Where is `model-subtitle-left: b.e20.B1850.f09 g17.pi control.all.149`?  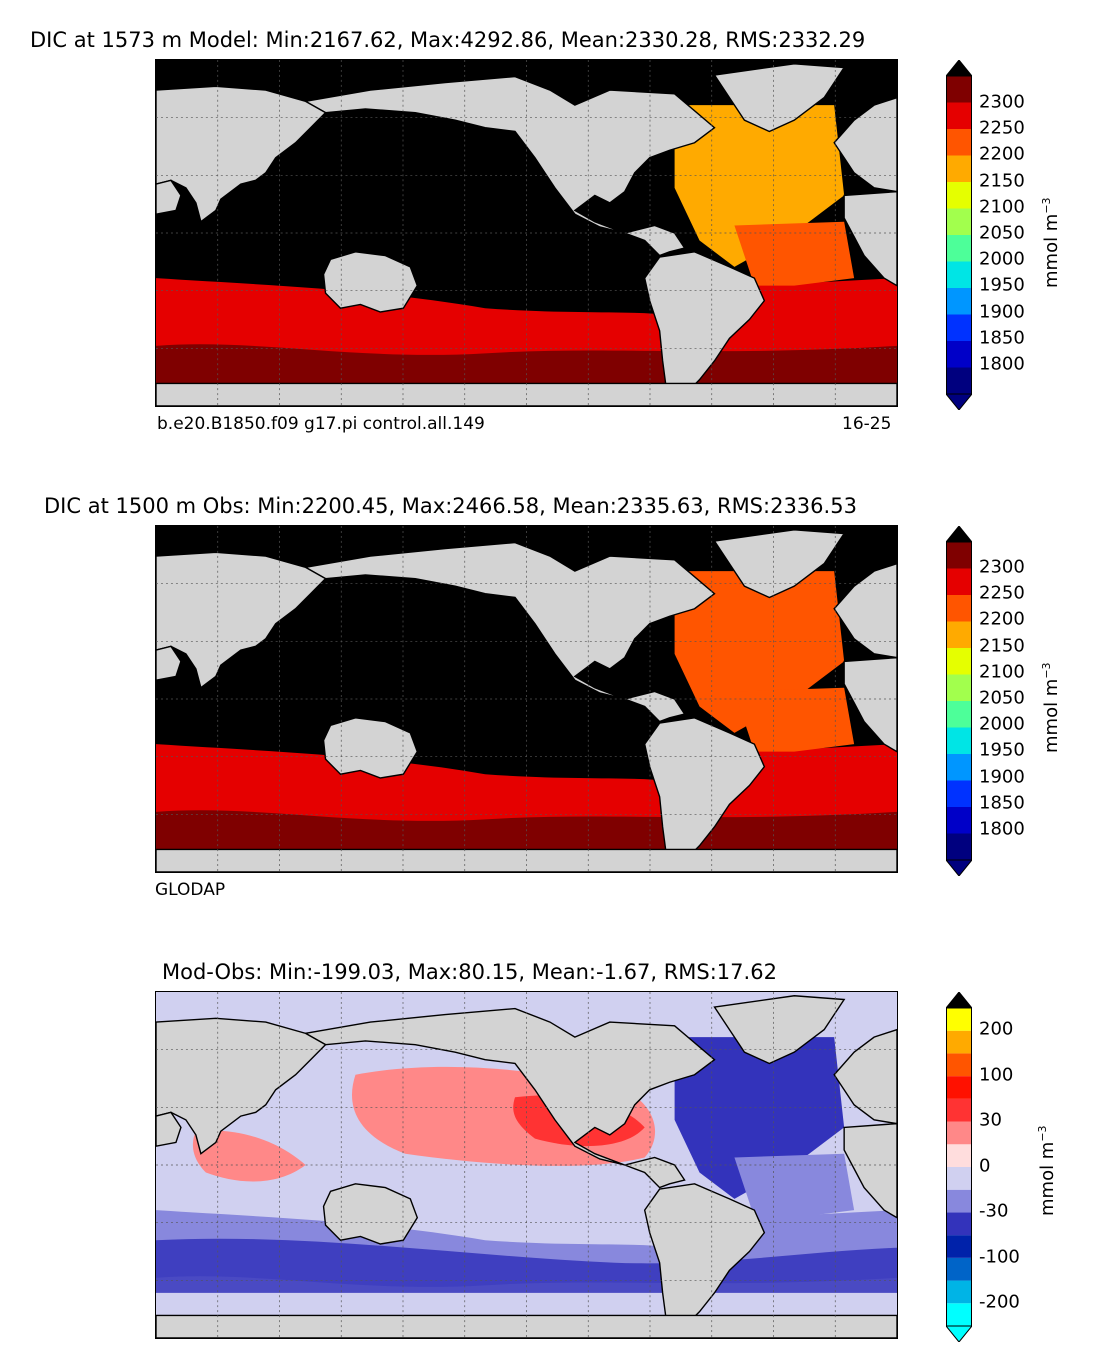
model-subtitle-left: b.e20.B1850.f09 g17.pi control.all.149 is located at coordinates (321, 424).